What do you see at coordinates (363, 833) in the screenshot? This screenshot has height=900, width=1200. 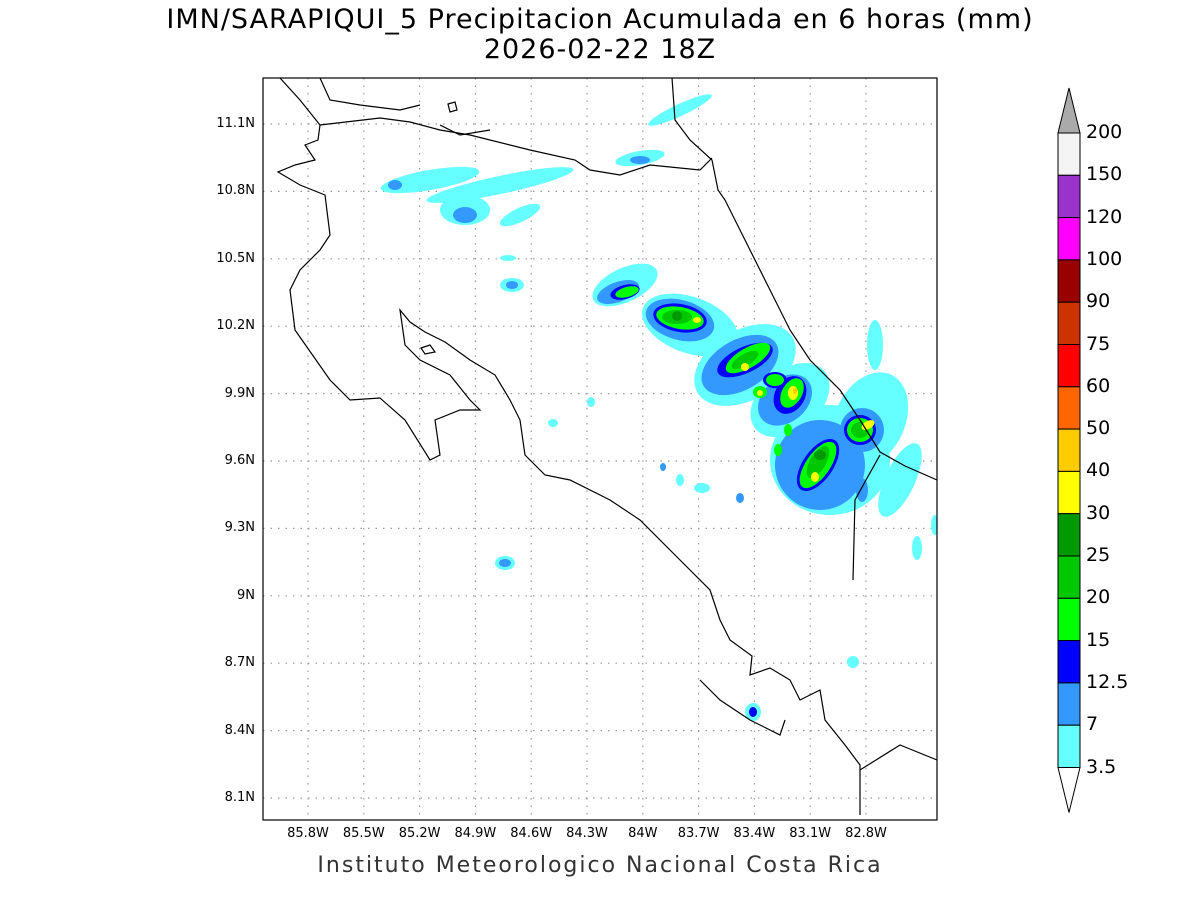 I see `lon-tick-label: 85.5W` at bounding box center [363, 833].